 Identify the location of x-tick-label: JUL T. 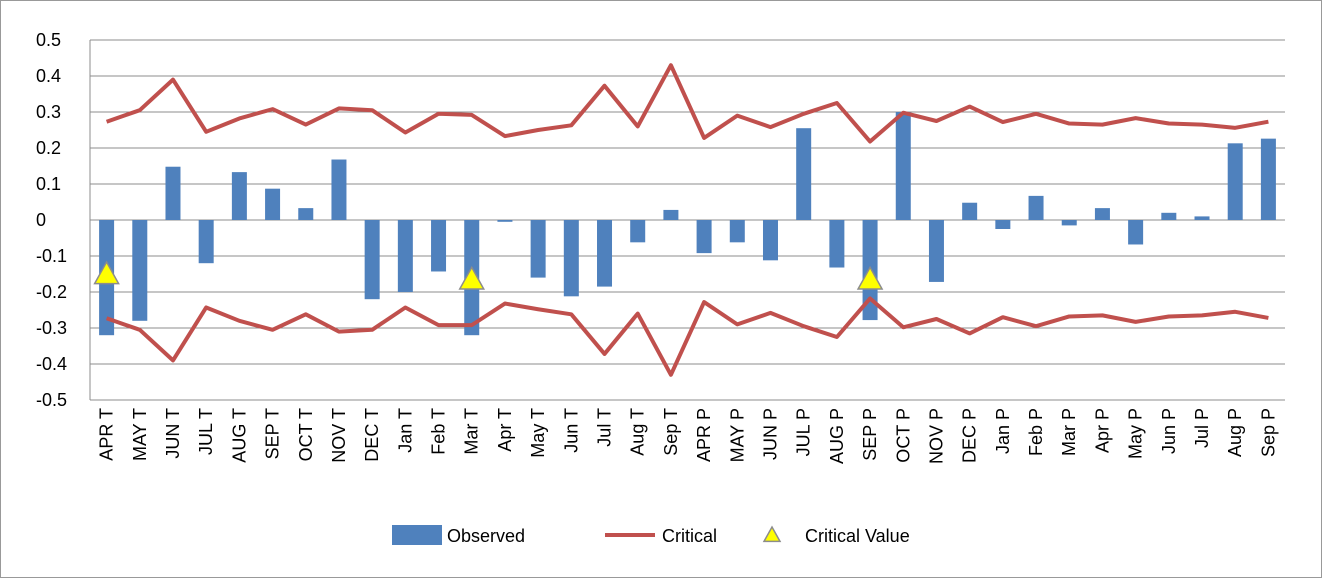
(206, 431).